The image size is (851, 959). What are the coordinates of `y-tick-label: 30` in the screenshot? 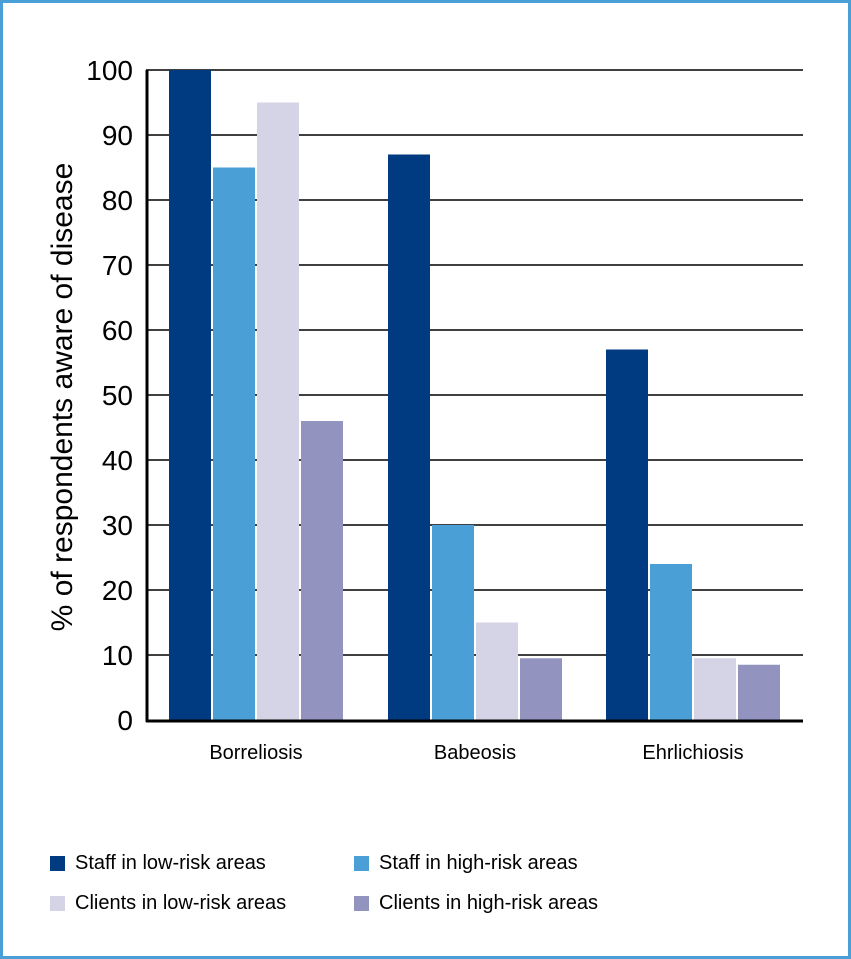 It's located at (117, 525).